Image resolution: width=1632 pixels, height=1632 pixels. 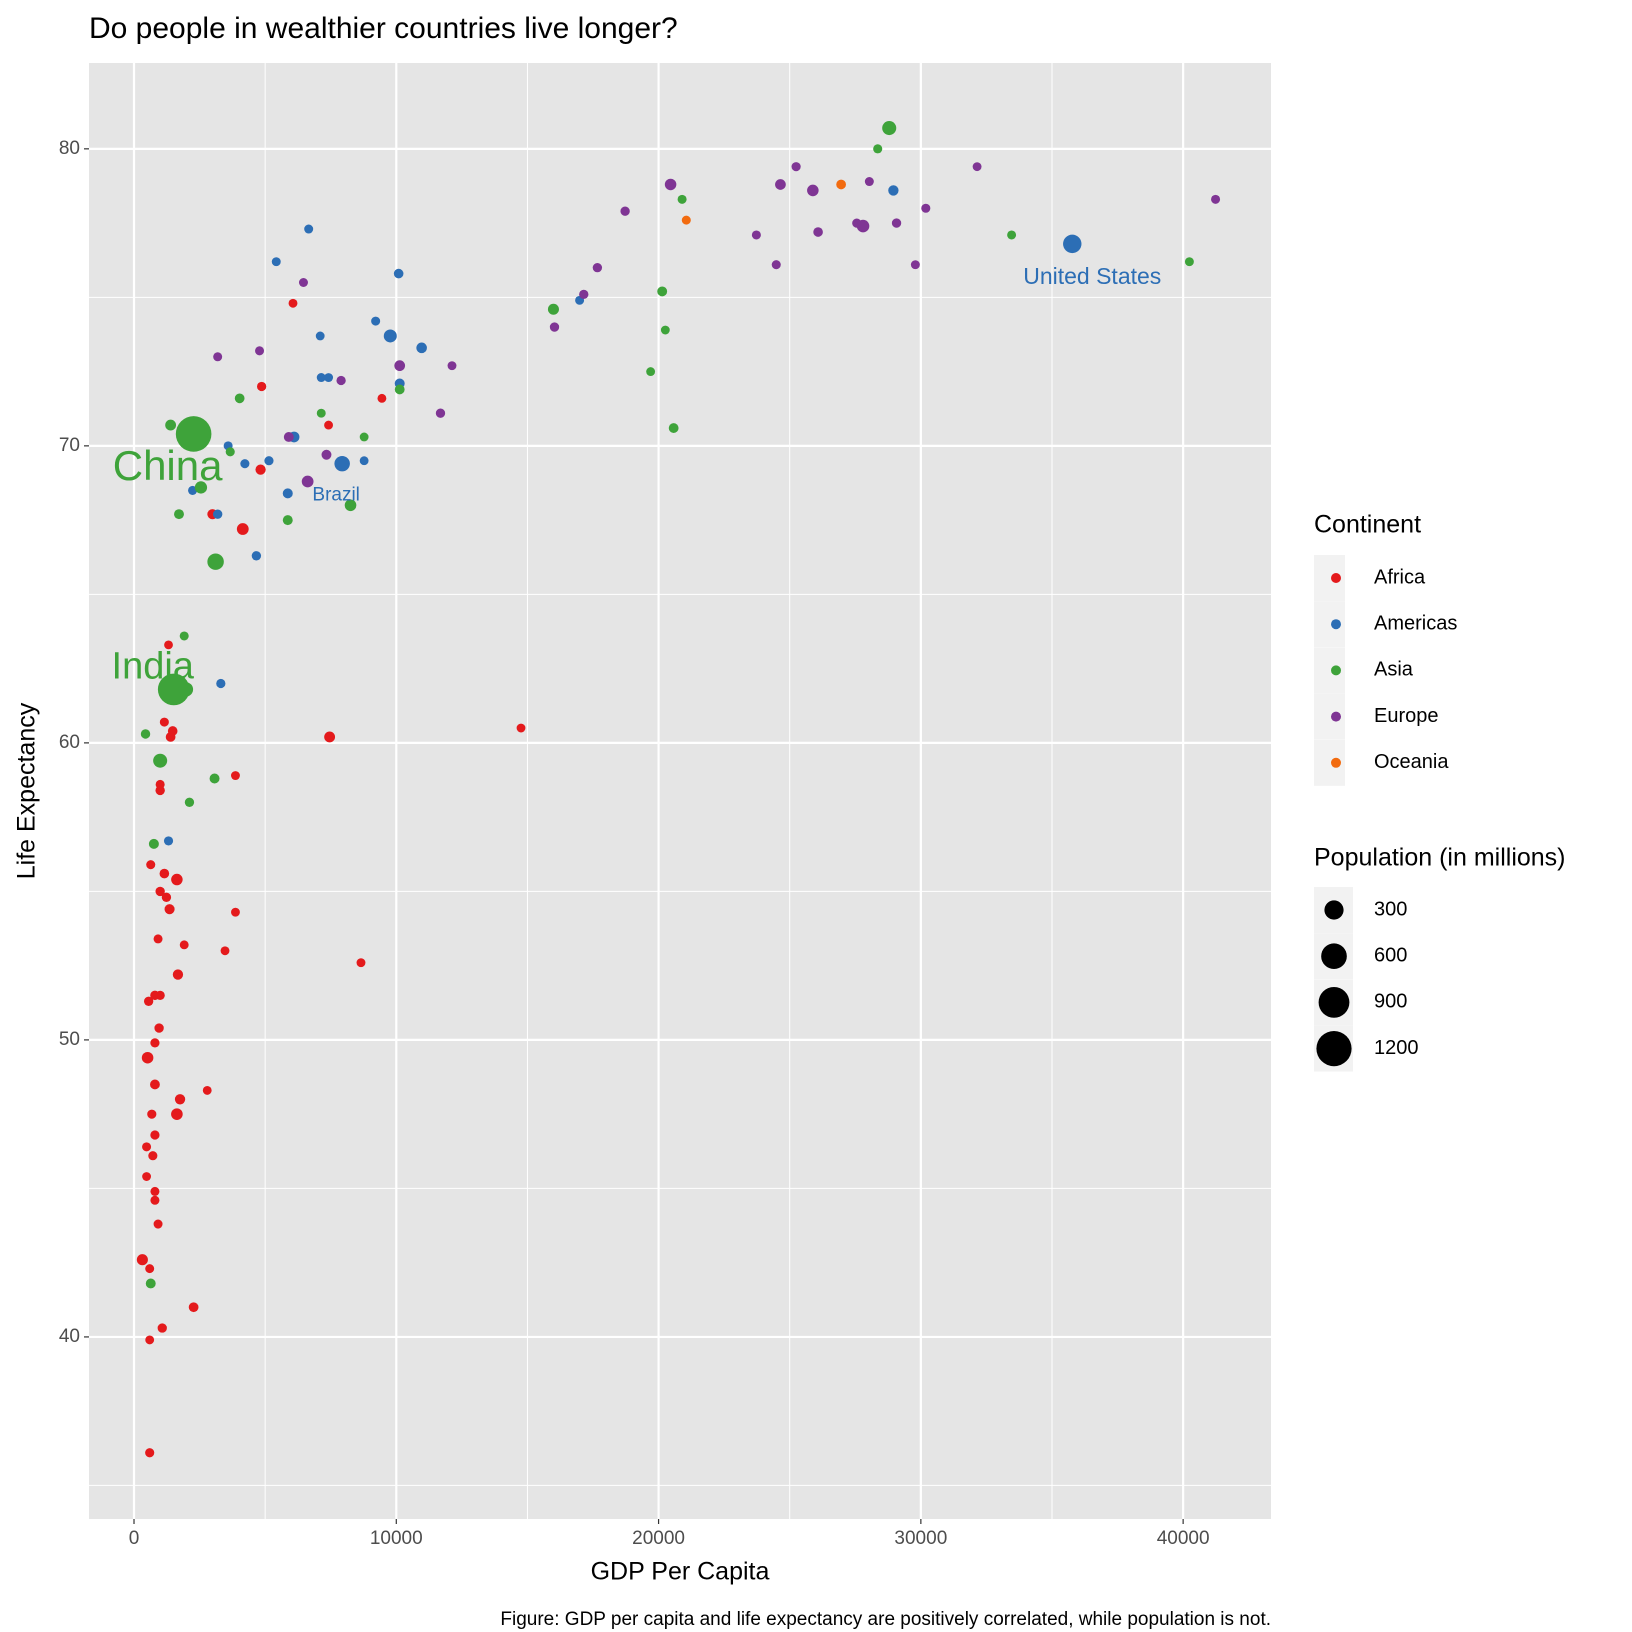 What do you see at coordinates (1411, 762) in the screenshot?
I see `legend-label: Oceania` at bounding box center [1411, 762].